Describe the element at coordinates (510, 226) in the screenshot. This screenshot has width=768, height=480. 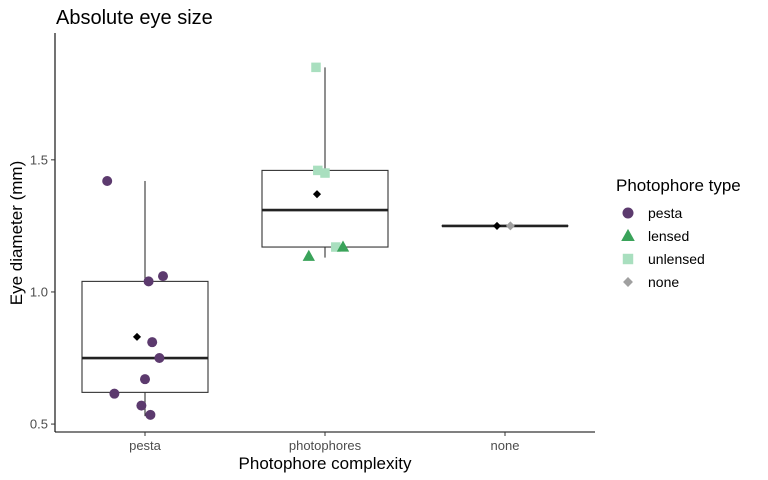
I see `data-point-none` at that location.